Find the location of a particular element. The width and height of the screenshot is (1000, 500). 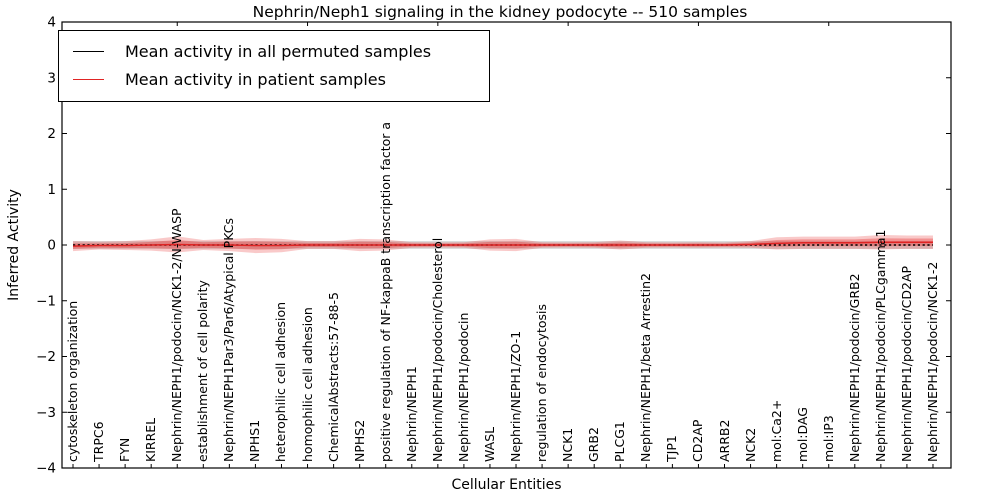

confidence-band is located at coordinates (503, 244).